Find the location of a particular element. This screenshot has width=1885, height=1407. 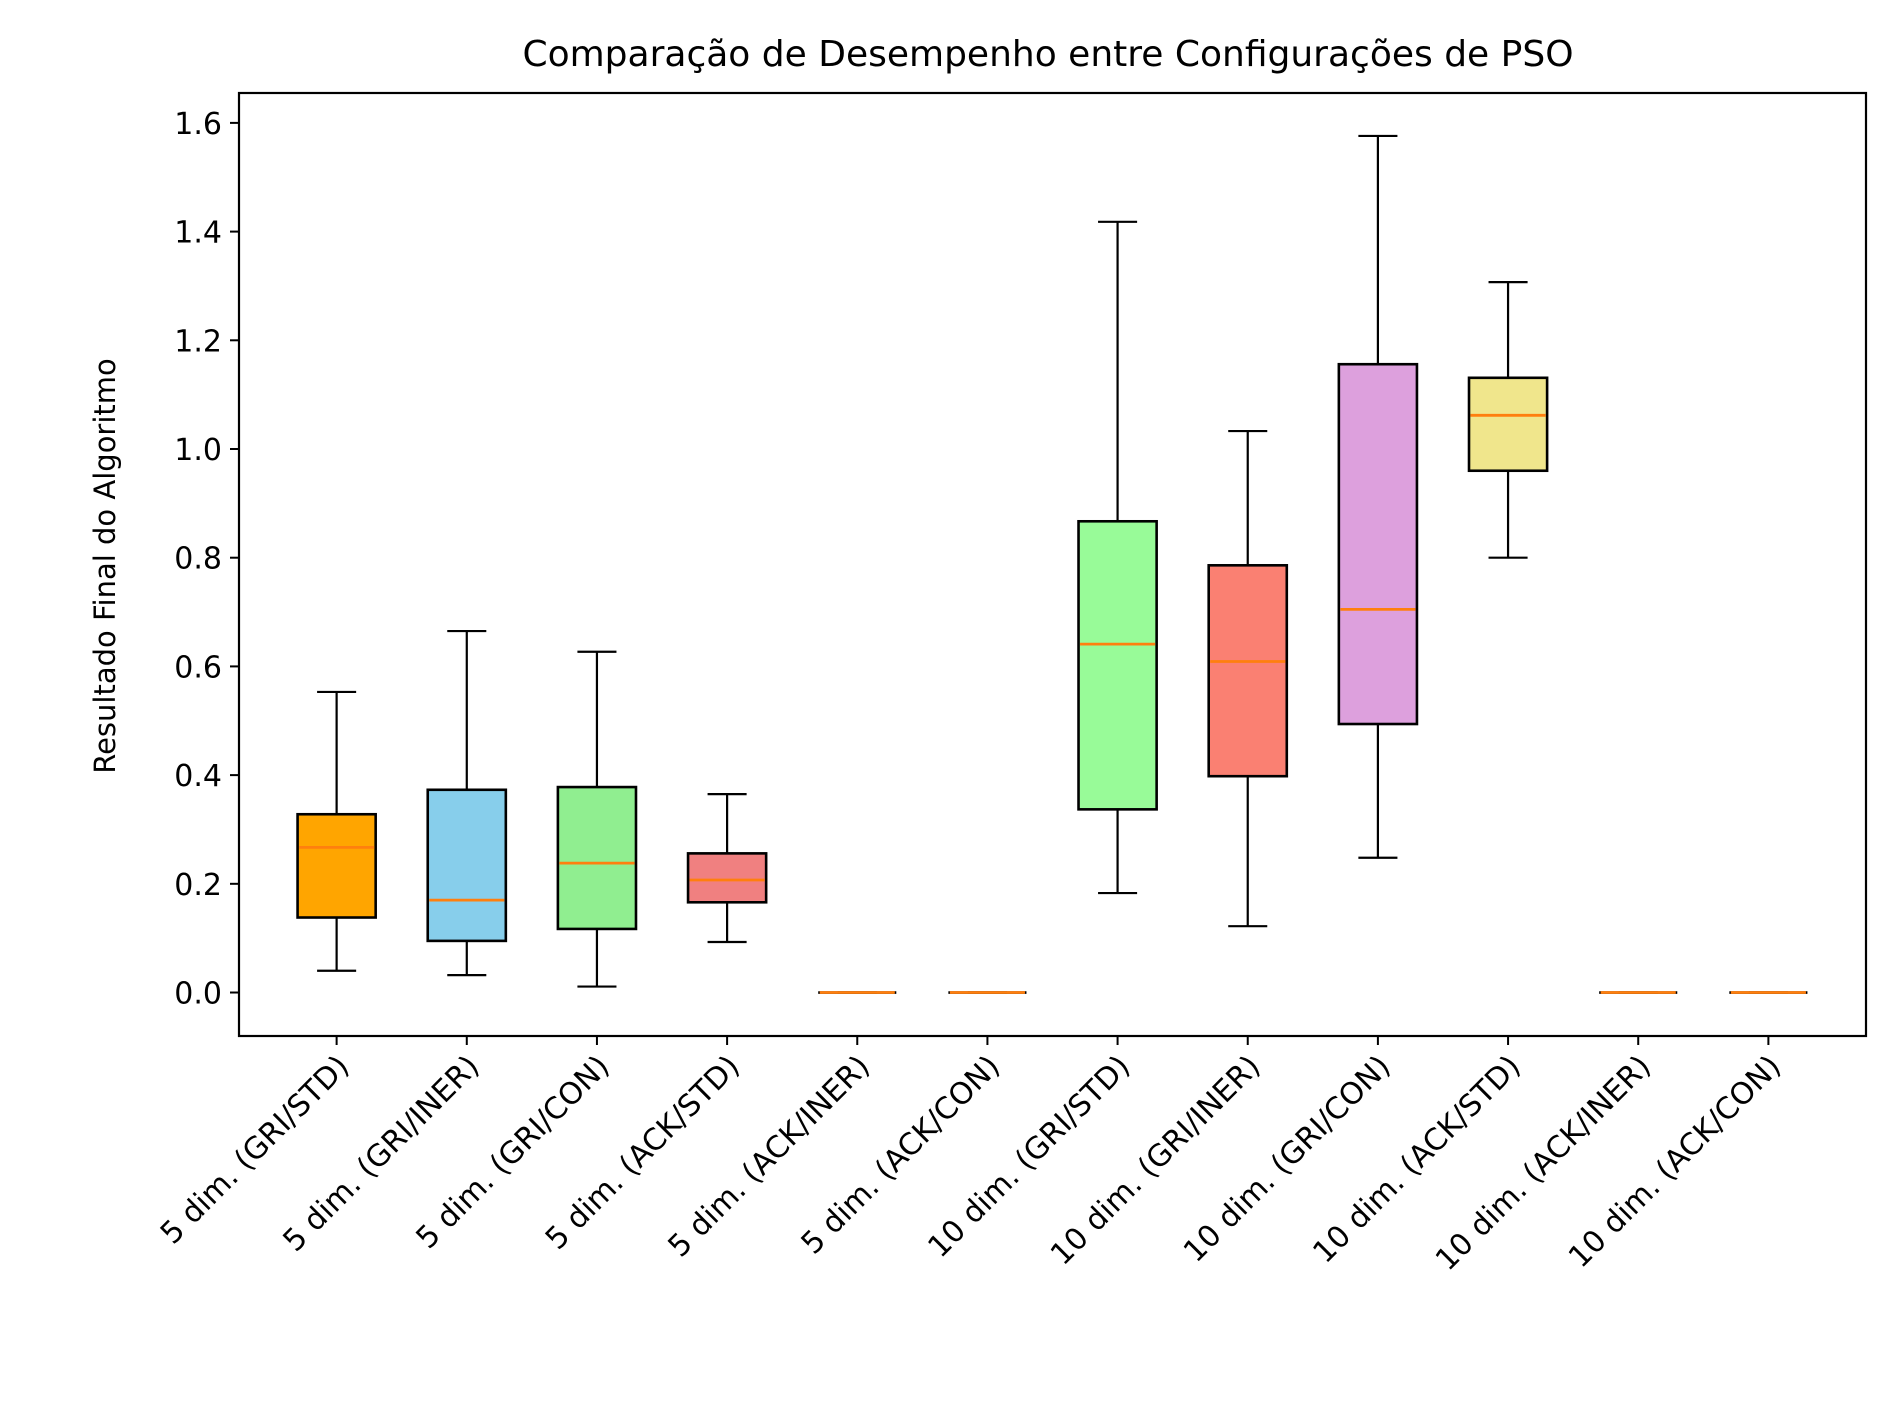

y-tick-label: 1.0 is located at coordinates (198, 450).